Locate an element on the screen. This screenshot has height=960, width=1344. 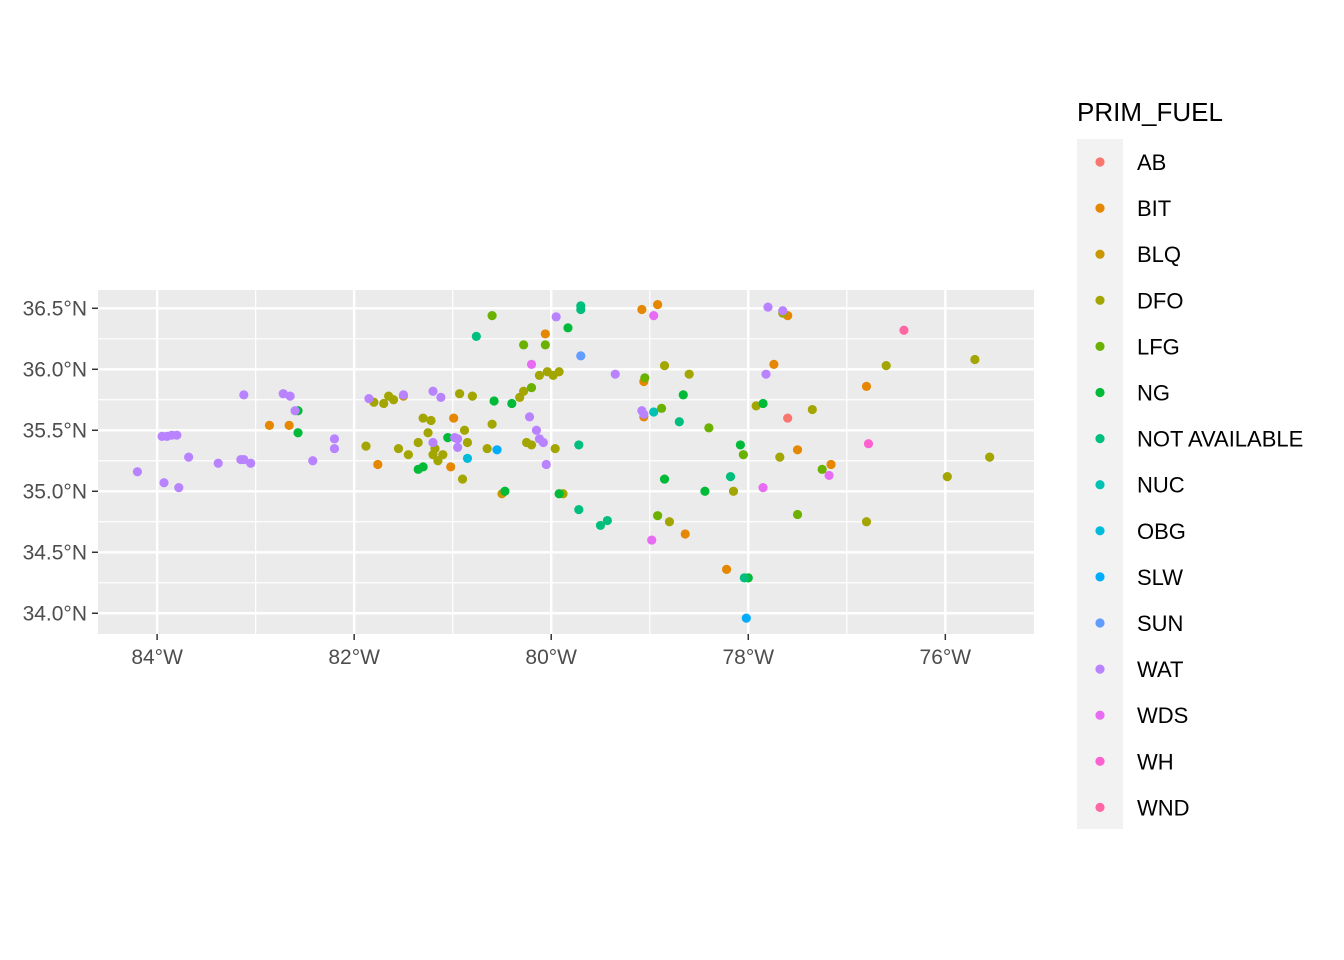
legend-title: PRIM_FUEL is located at coordinates (1150, 112).